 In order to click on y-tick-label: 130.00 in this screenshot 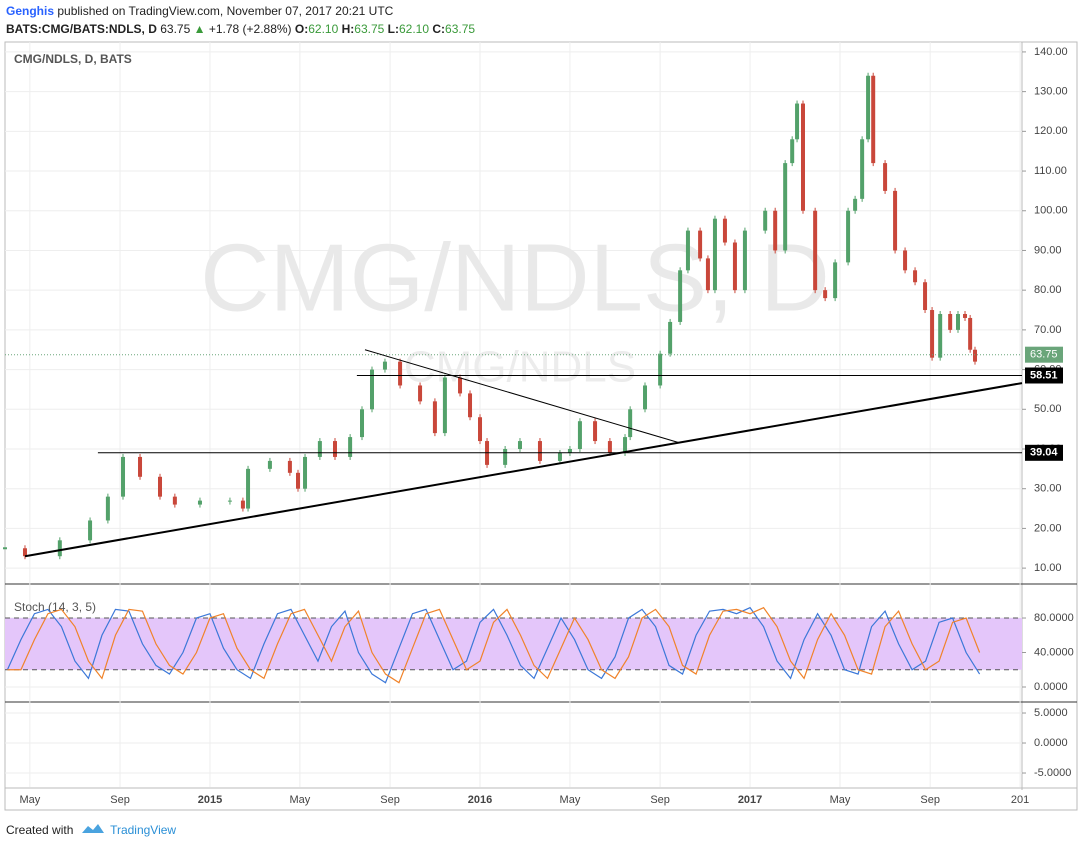, I will do `click(1051, 92)`.